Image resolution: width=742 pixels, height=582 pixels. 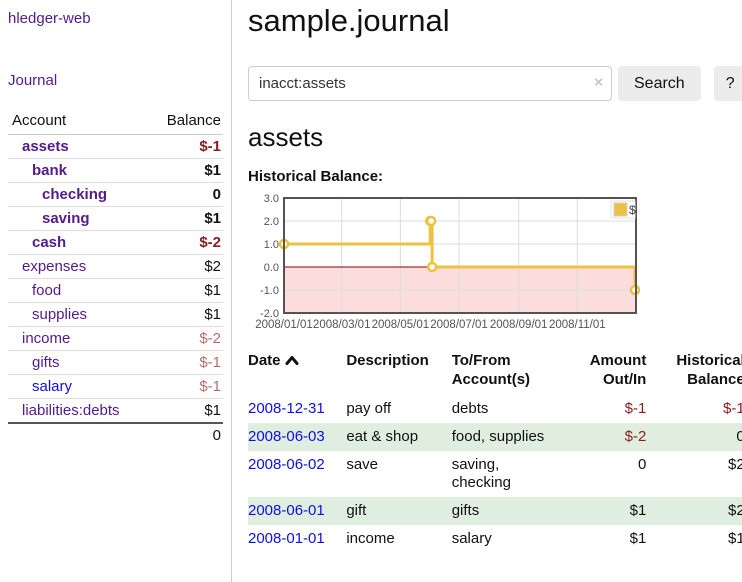 I want to click on account-row: expenses $2, so click(x=115, y=266).